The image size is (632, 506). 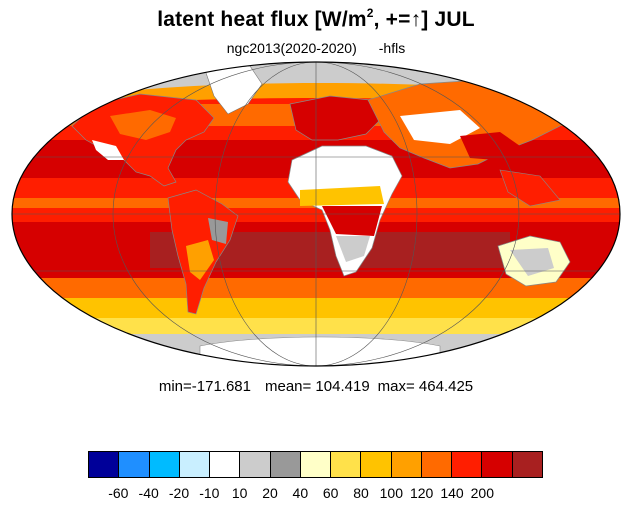 What do you see at coordinates (440, 127) in the screenshot?
I see `central-asia-dry` at bounding box center [440, 127].